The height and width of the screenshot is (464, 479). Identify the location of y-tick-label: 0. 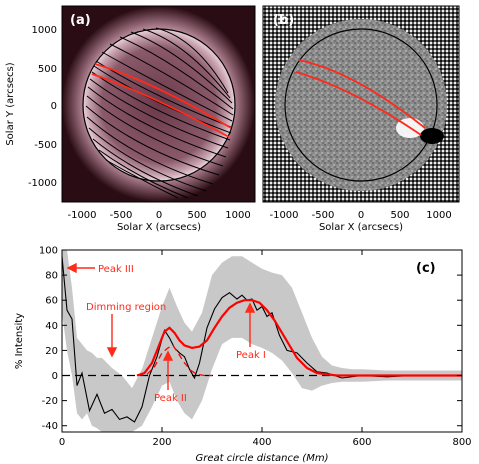
(55, 376).